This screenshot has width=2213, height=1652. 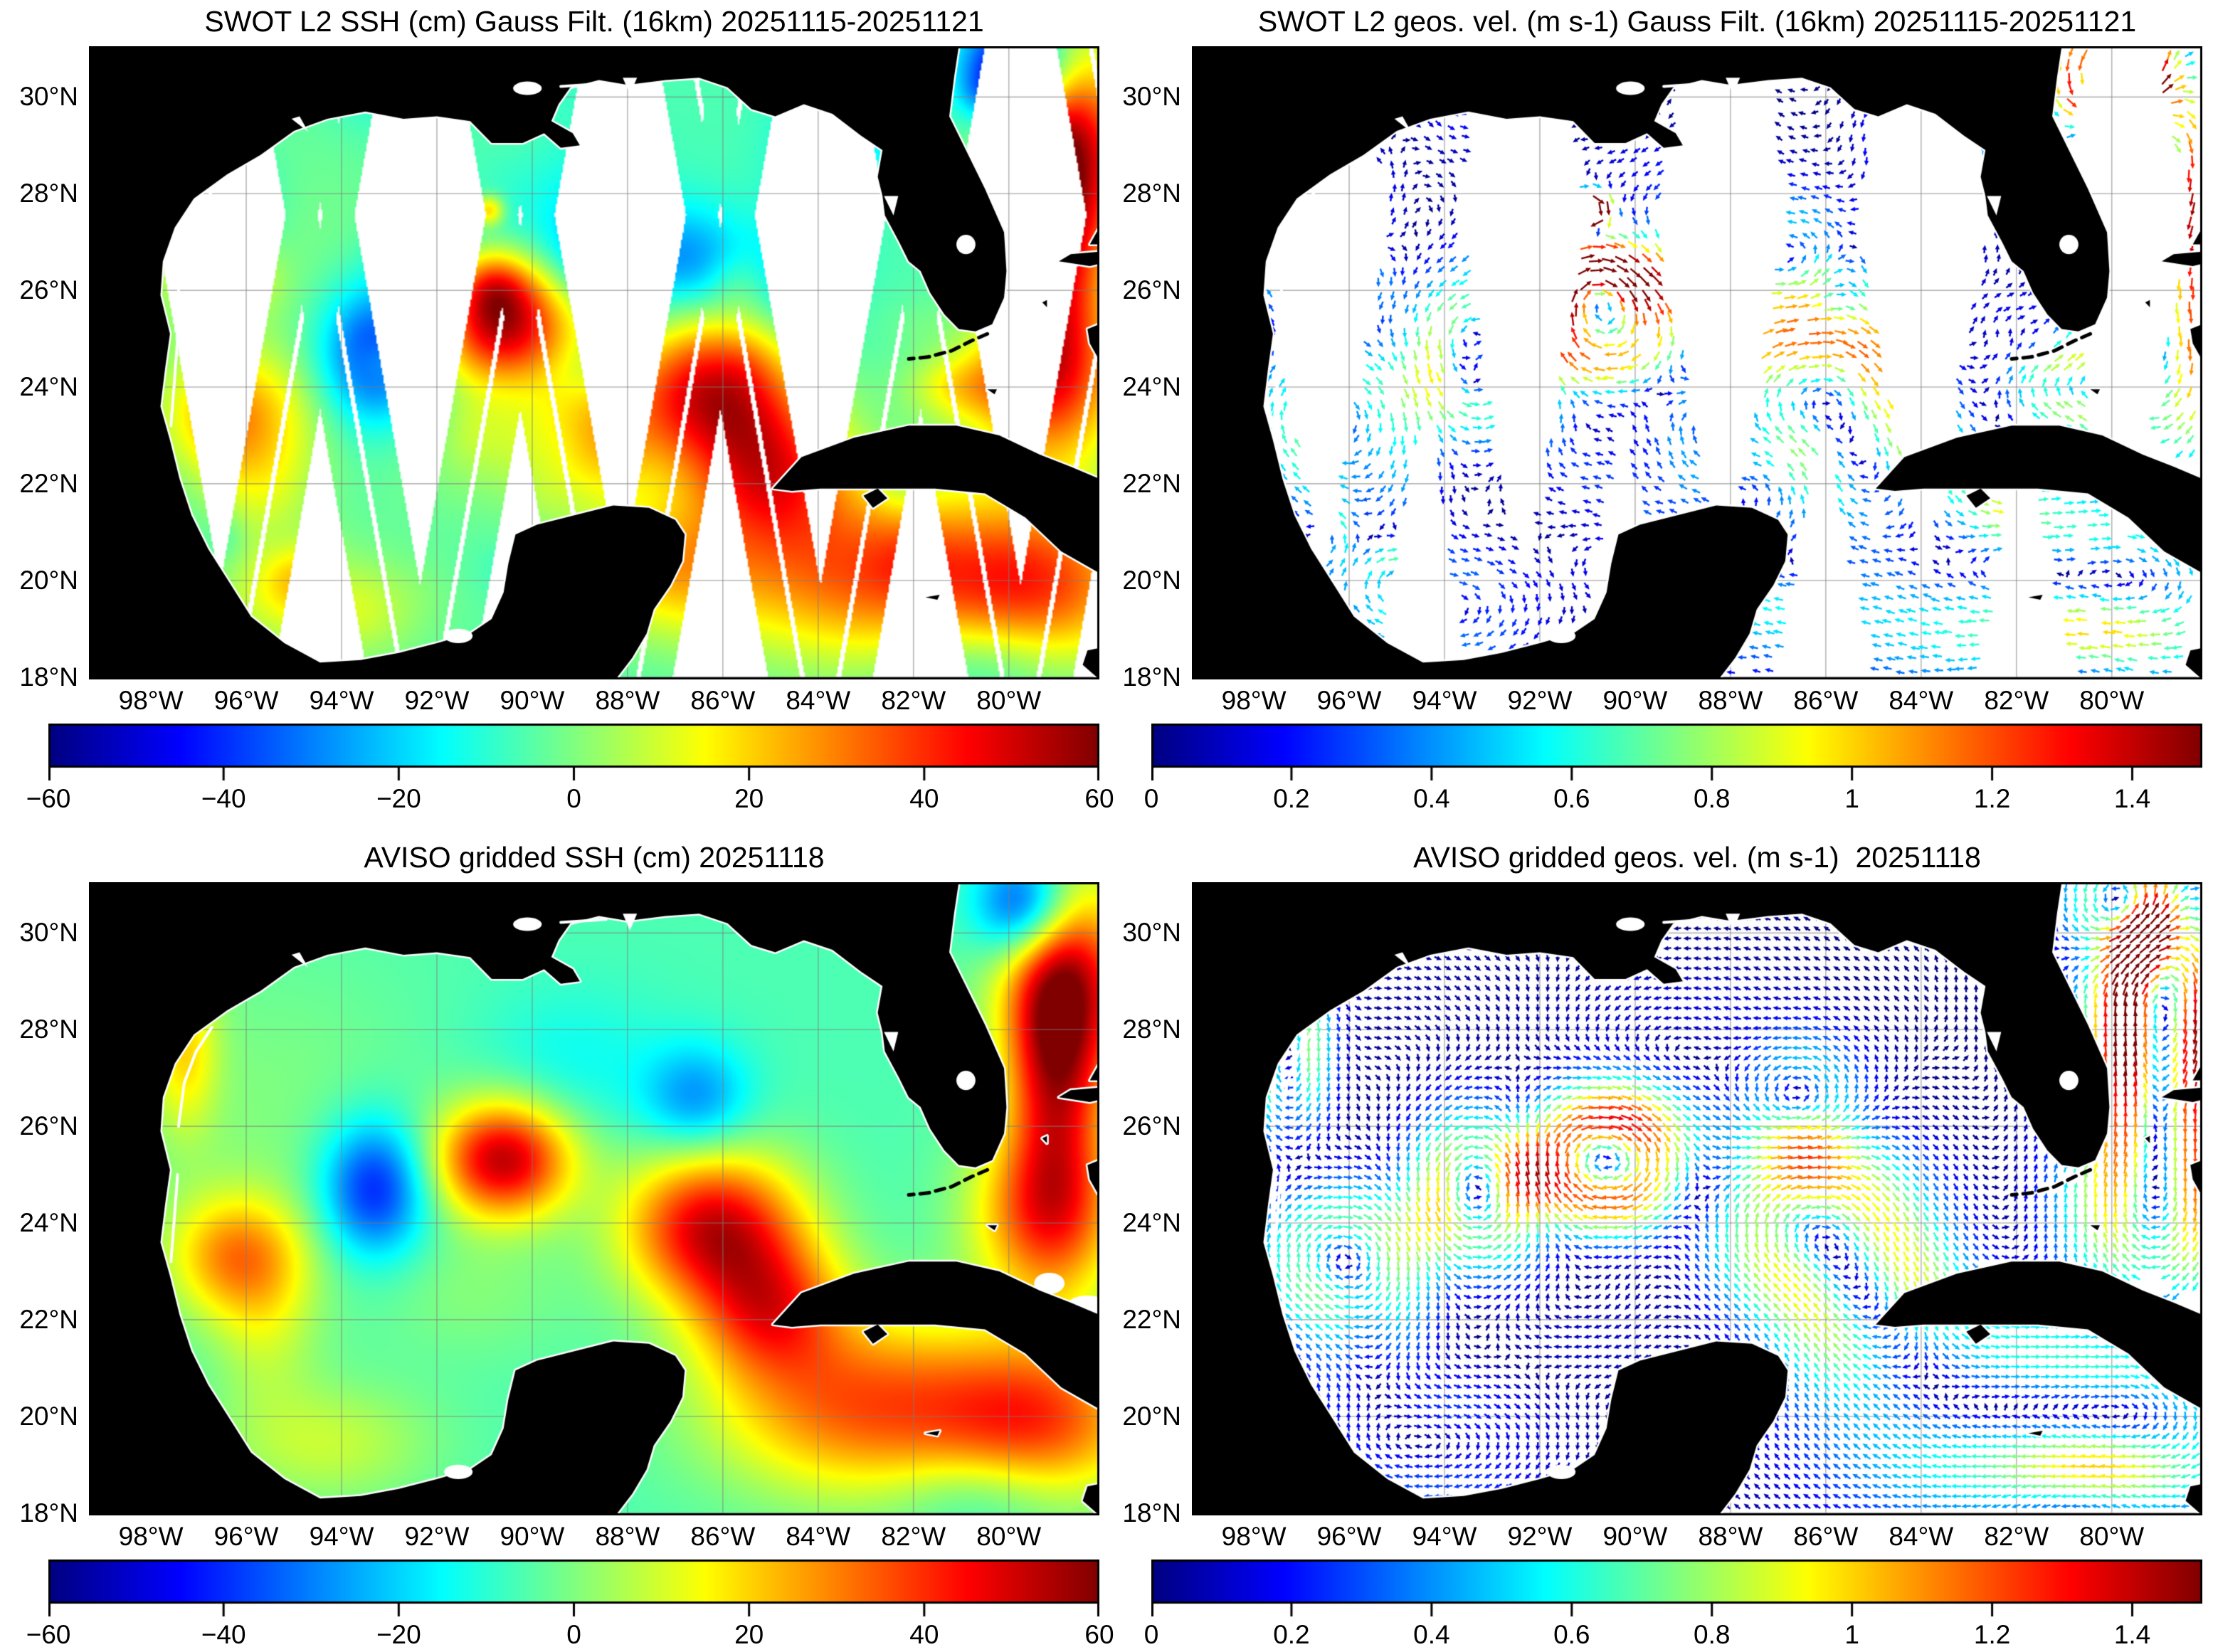 I want to click on colorbar-ssh-canvas, so click(x=573, y=754).